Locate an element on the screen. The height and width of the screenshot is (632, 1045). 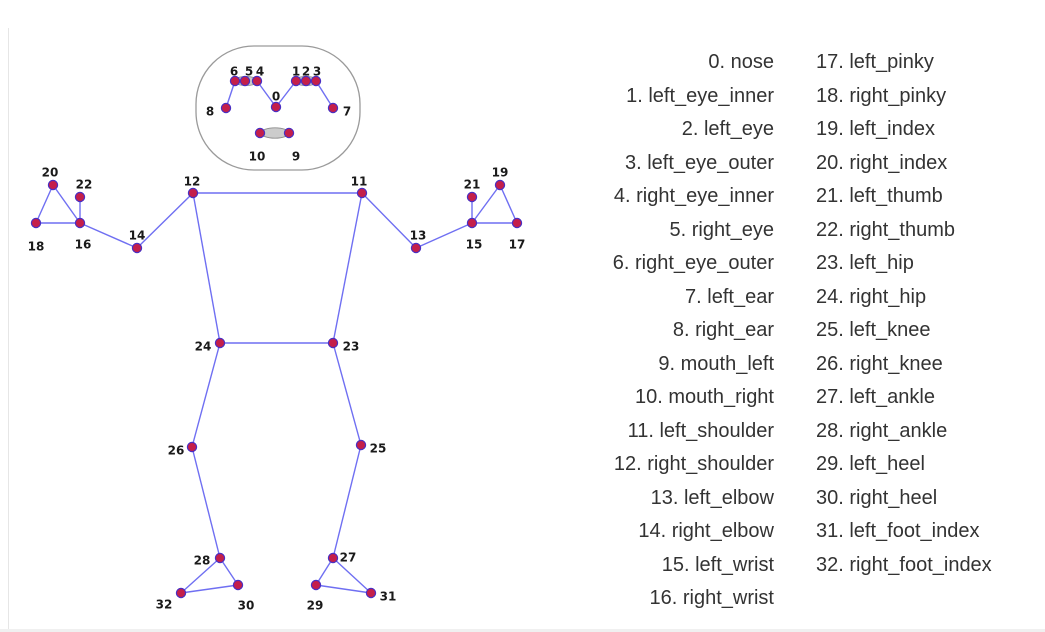
bottom-border is located at coordinates (522, 630).